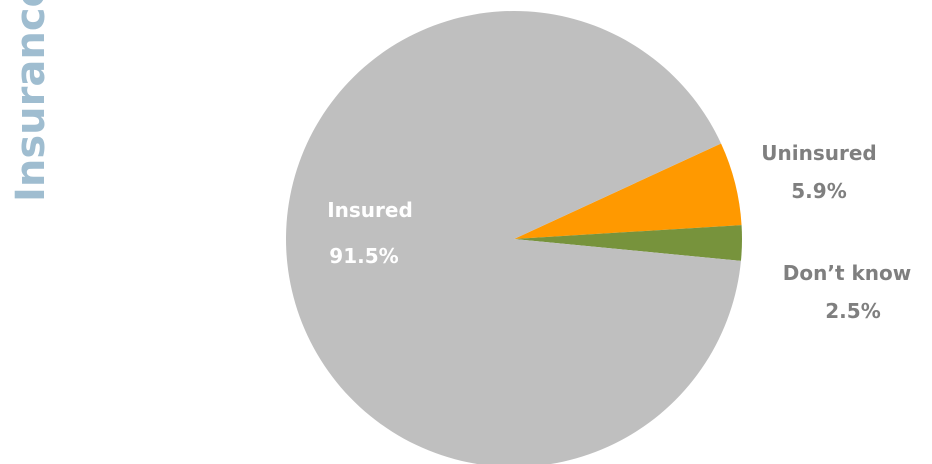  Describe the element at coordinates (847, 273) in the screenshot. I see `slice-label: Don’t know` at that location.